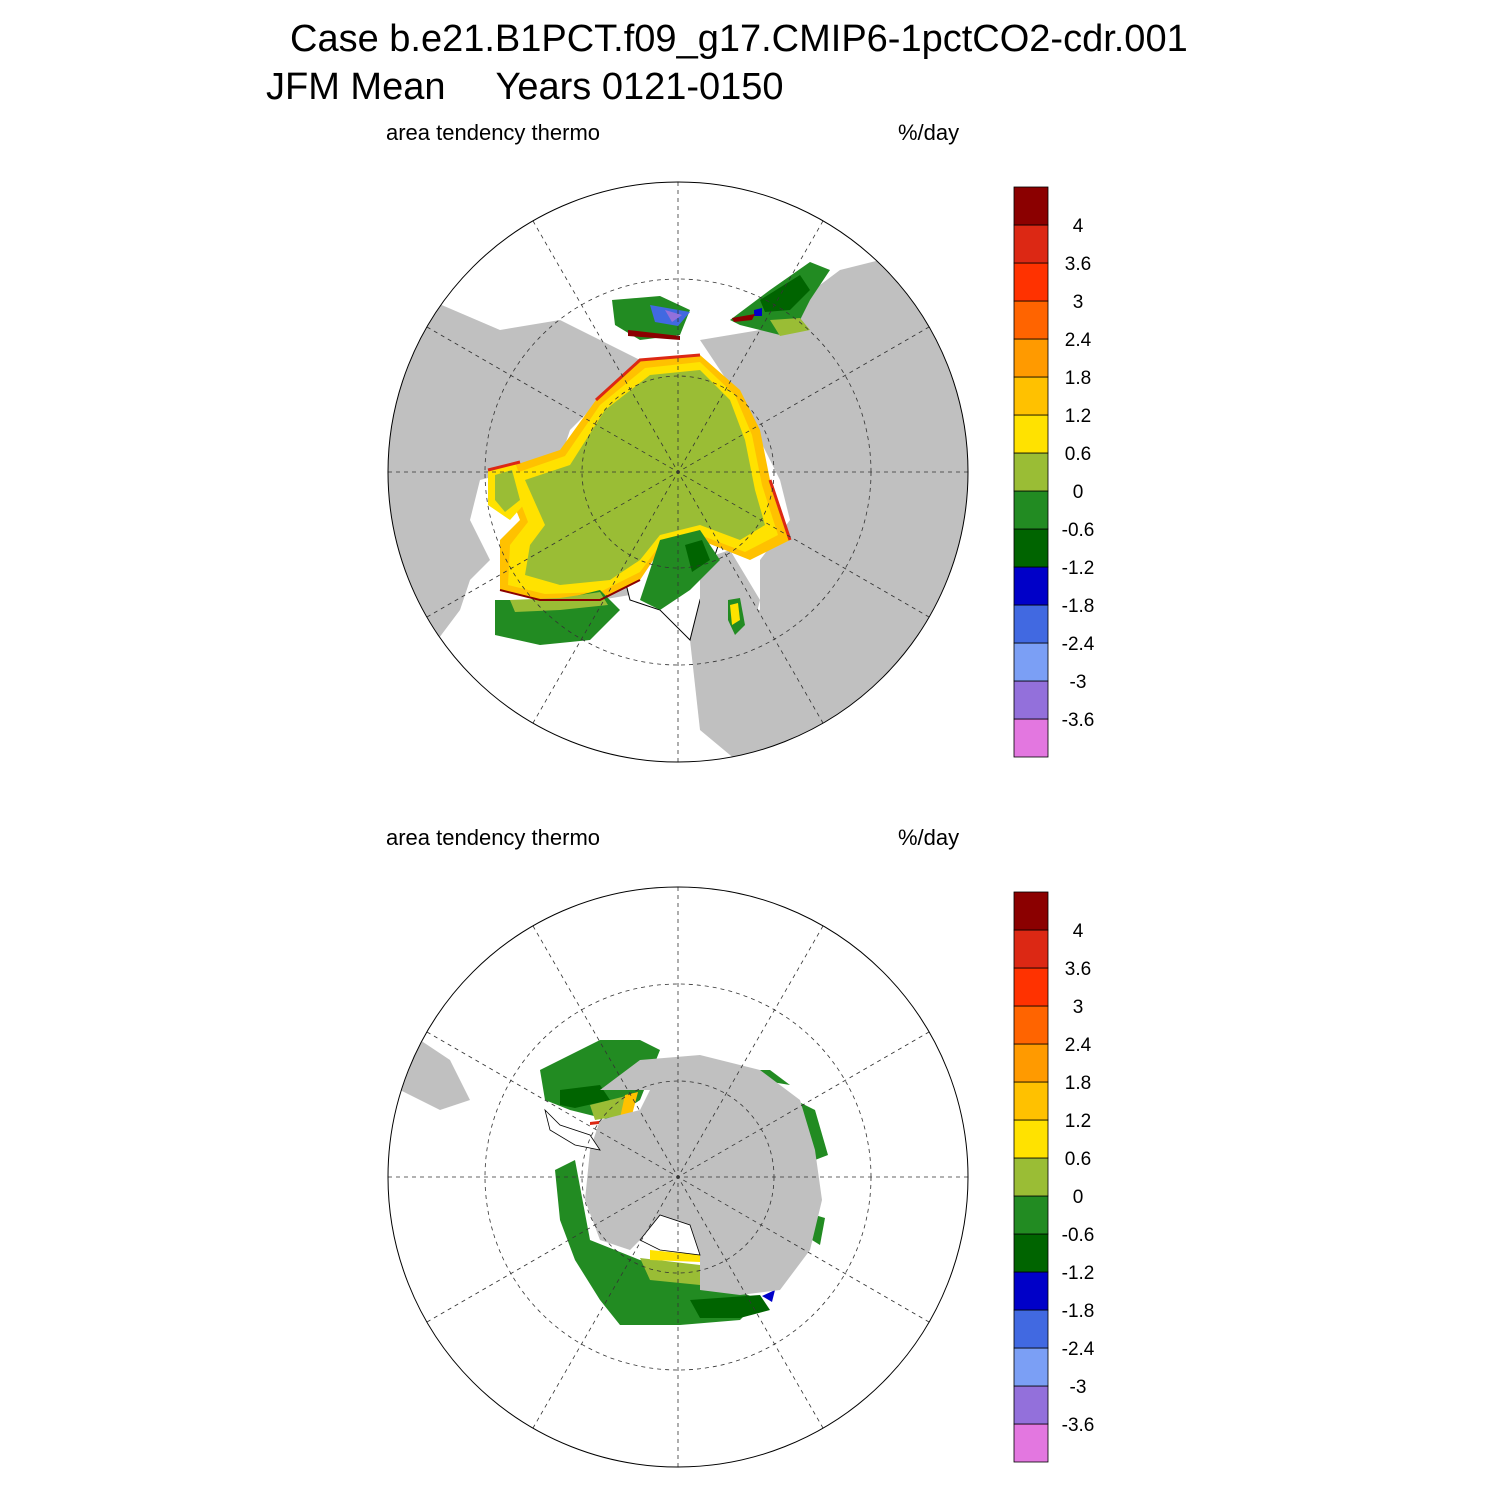 The image size is (1500, 1500). I want to click on south-colorbar-tick-label: -0.6, so click(1078, 1235).